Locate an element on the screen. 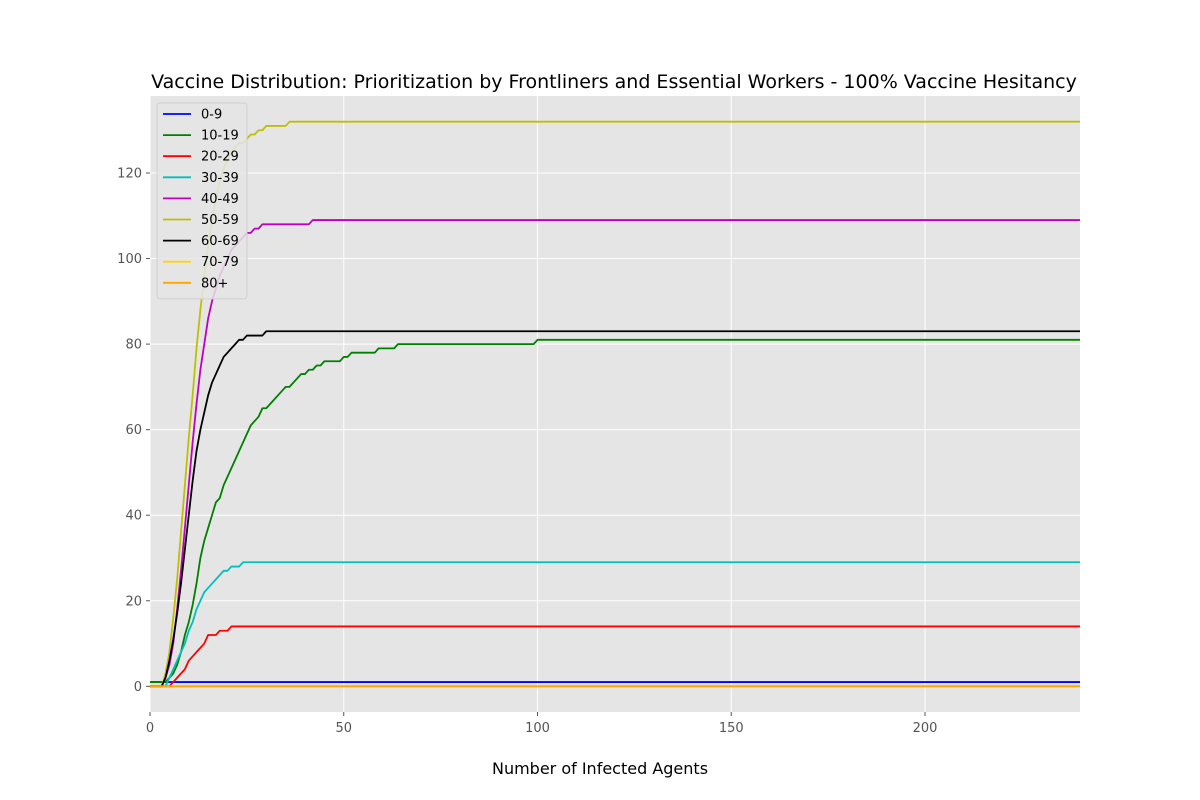 The width and height of the screenshot is (1200, 800). legend-label: 80+ is located at coordinates (214, 283).